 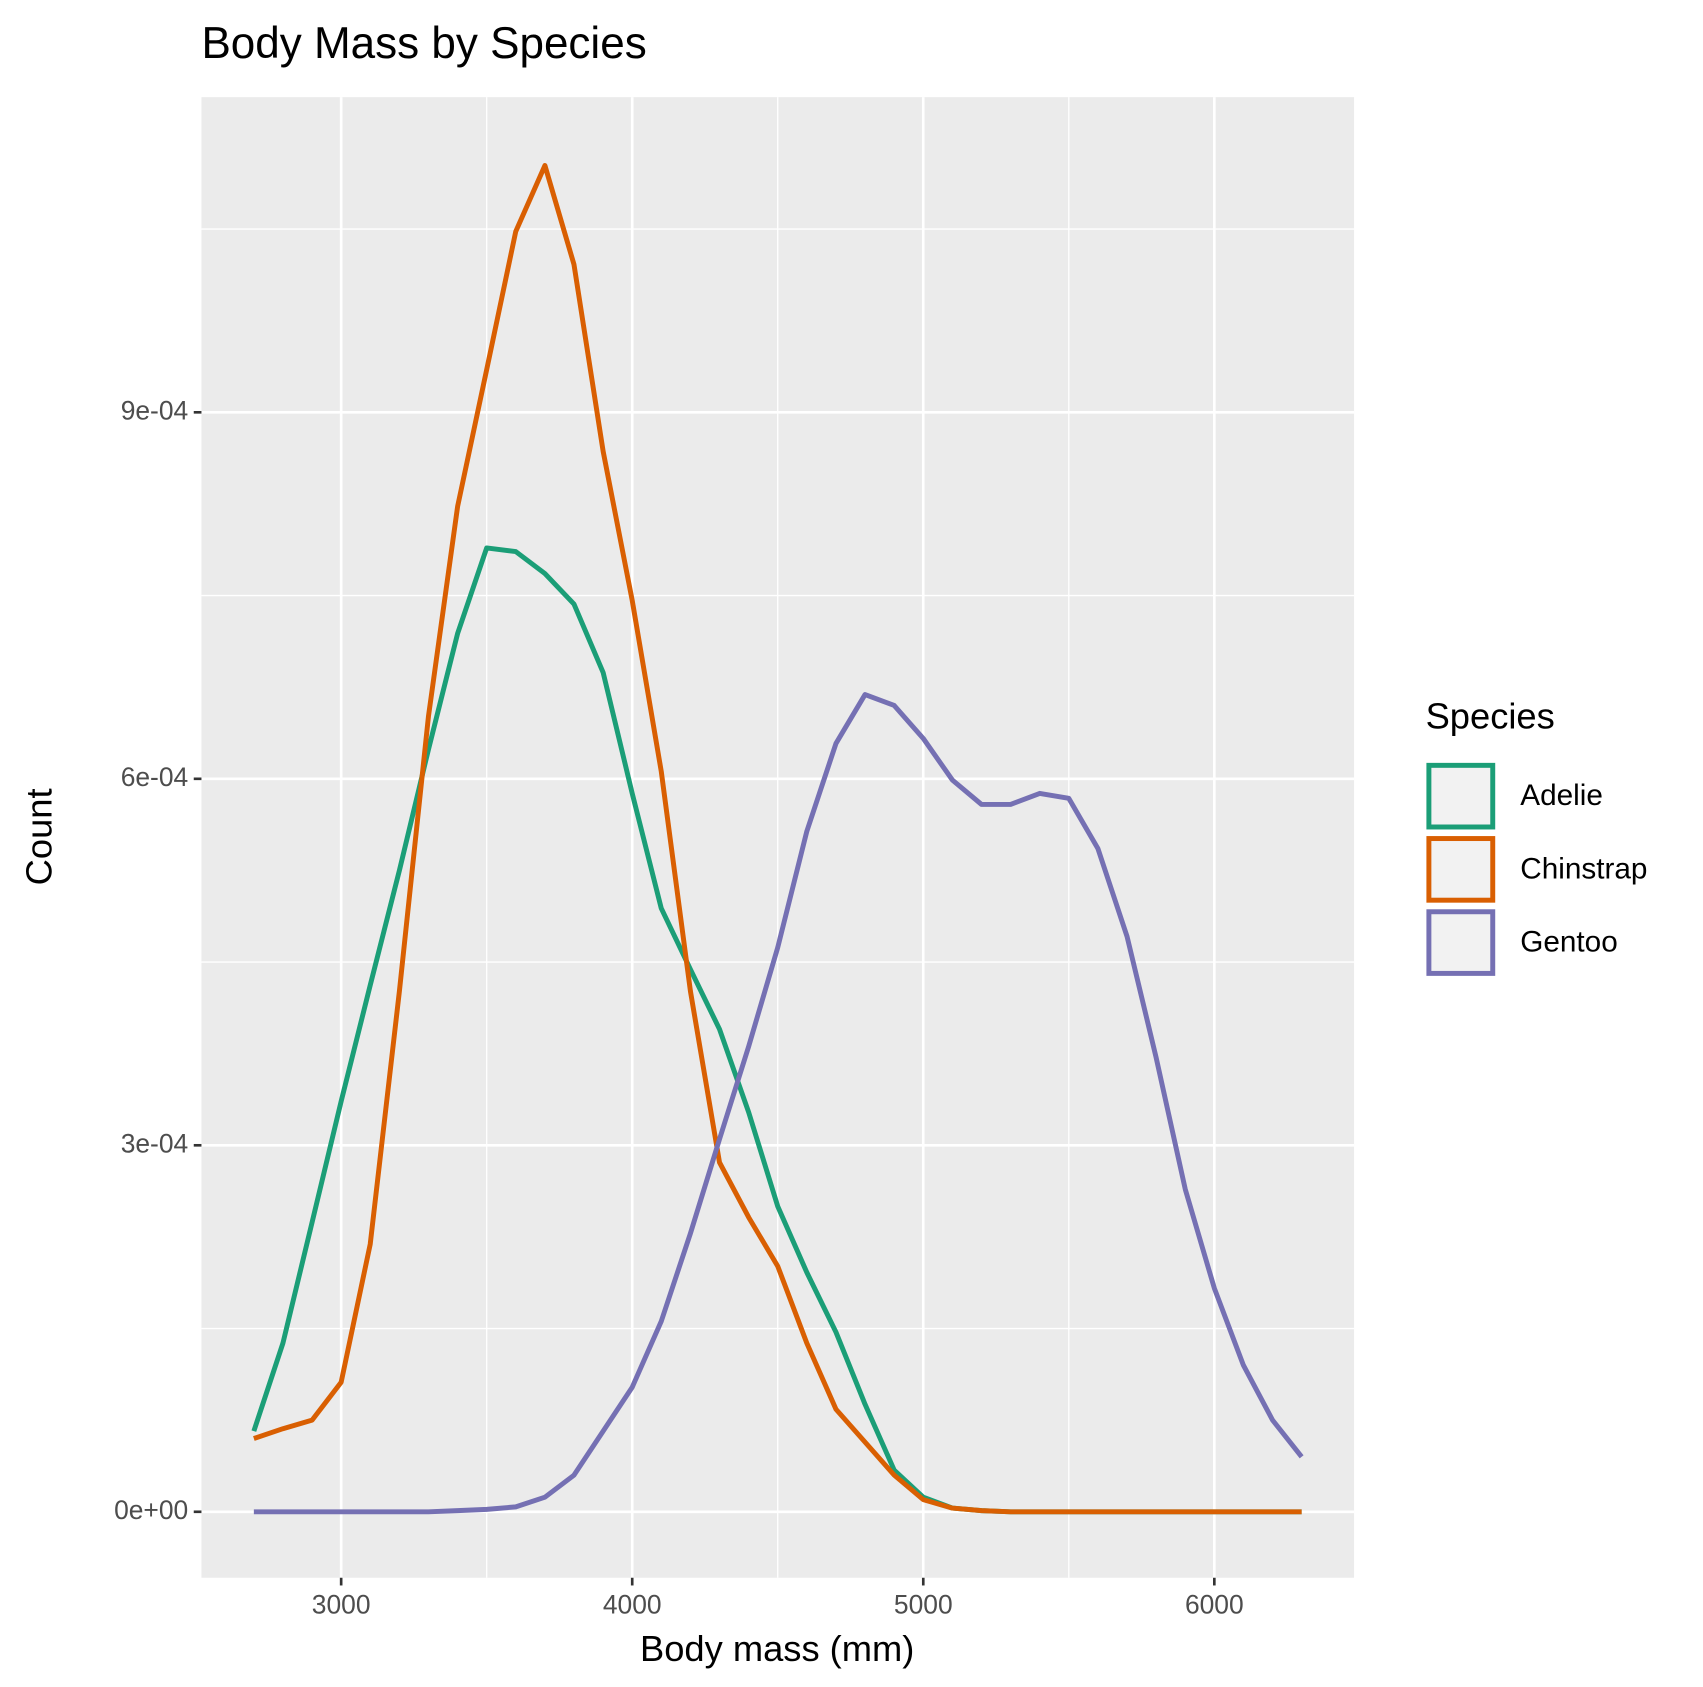 I want to click on x-tick-label: 3000, so click(x=341, y=1604).